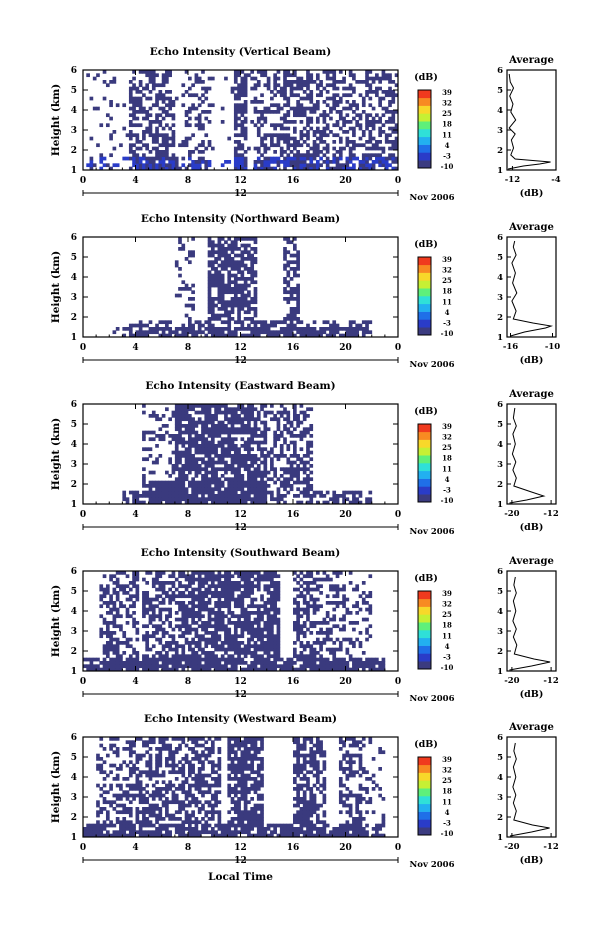 The height and width of the screenshot is (933, 615). I want to click on profile-y-tick-label: 4, so click(500, 612).